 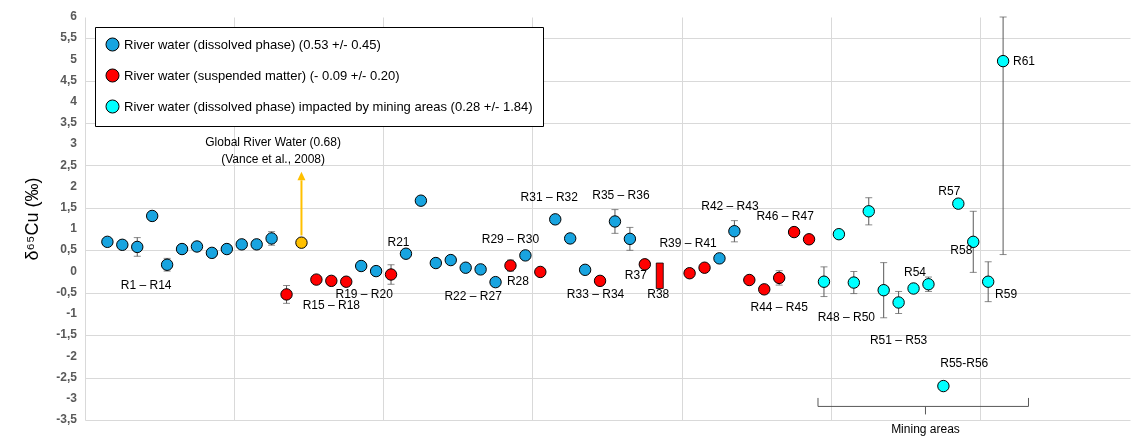 What do you see at coordinates (898, 340) in the screenshot?
I see `annotation: R51 – R53` at bounding box center [898, 340].